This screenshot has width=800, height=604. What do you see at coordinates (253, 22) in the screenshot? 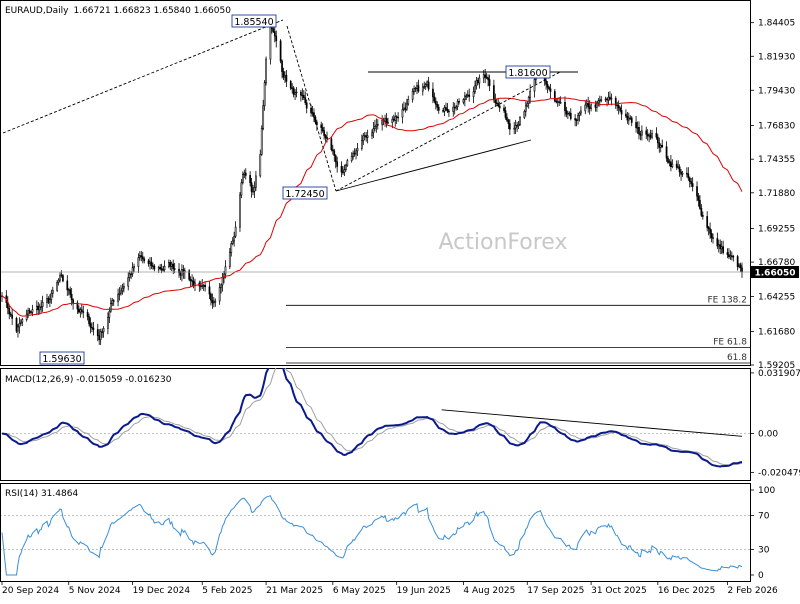
I see `annotation-label: 1.85540` at bounding box center [253, 22].